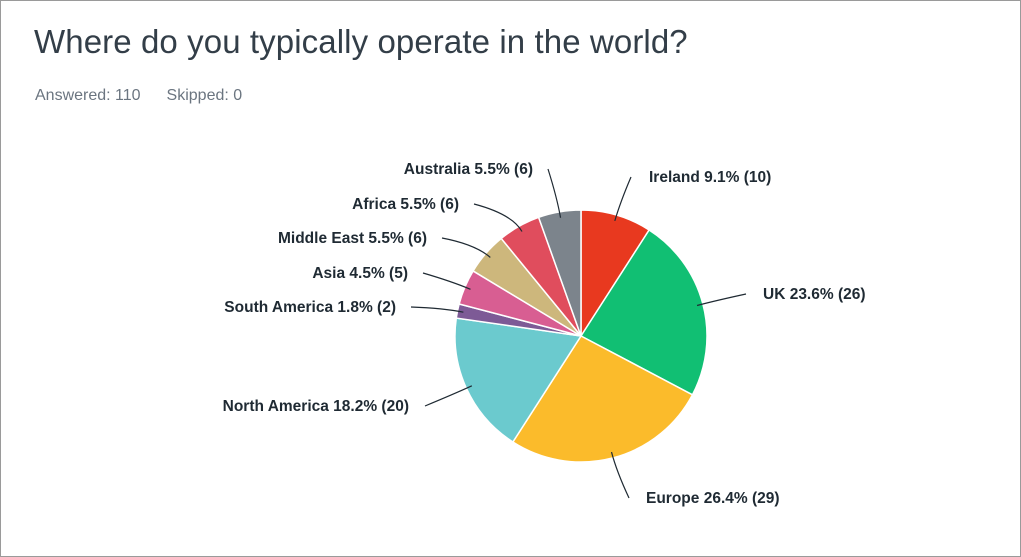  What do you see at coordinates (498, 217) in the screenshot?
I see `leader-line-africa` at bounding box center [498, 217].